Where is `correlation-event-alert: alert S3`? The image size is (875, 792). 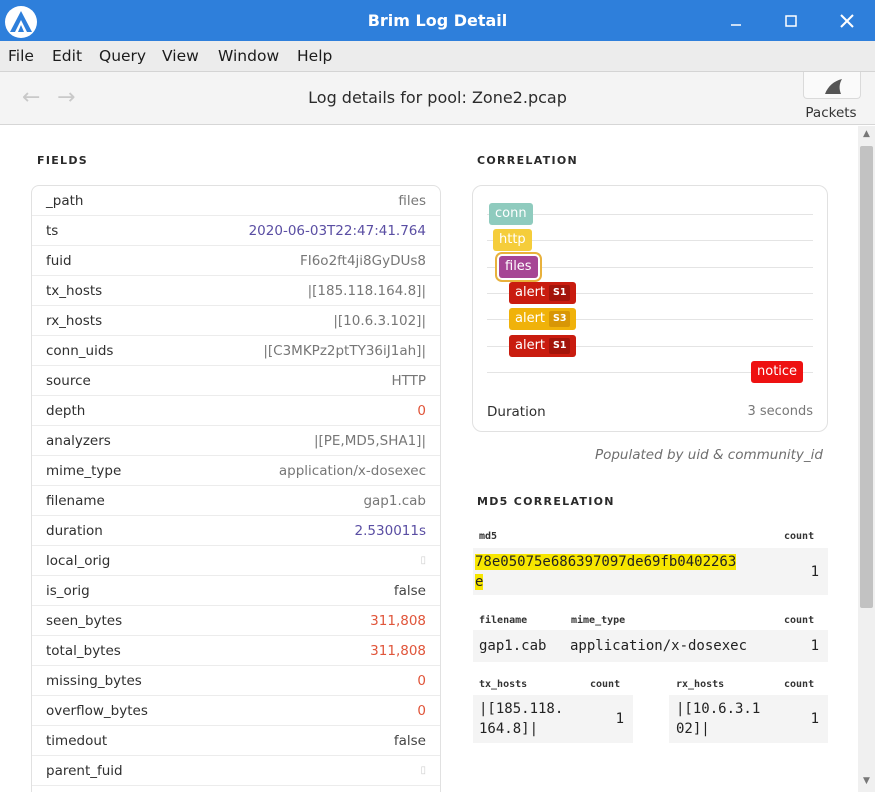
correlation-event-alert: alert S3 is located at coordinates (543, 319).